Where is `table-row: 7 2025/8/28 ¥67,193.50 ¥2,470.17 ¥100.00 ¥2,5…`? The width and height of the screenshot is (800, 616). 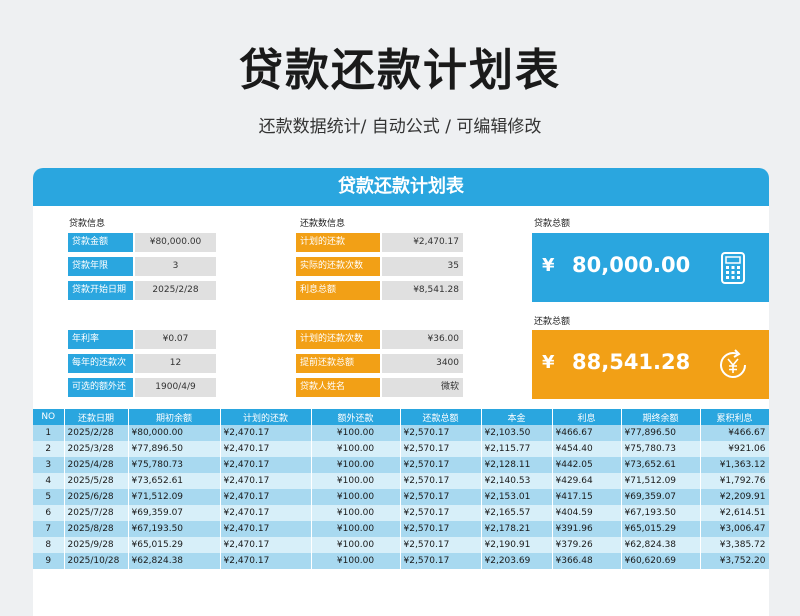
table-row: 7 2025/8/28 ¥67,193.50 ¥2,470.17 ¥100.00 ¥2,5… is located at coordinates (401, 529).